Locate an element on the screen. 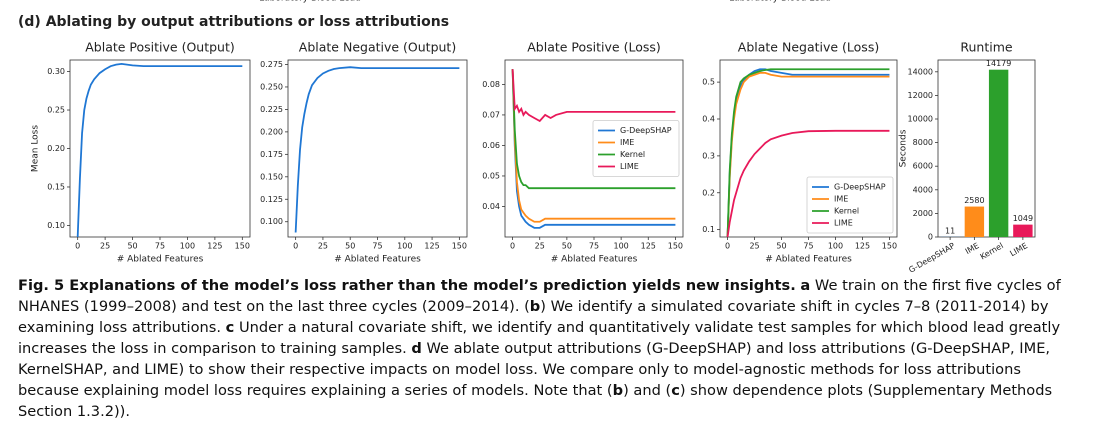 The height and width of the screenshot is (429, 1093). value-label: 1049 is located at coordinates (1023, 218).